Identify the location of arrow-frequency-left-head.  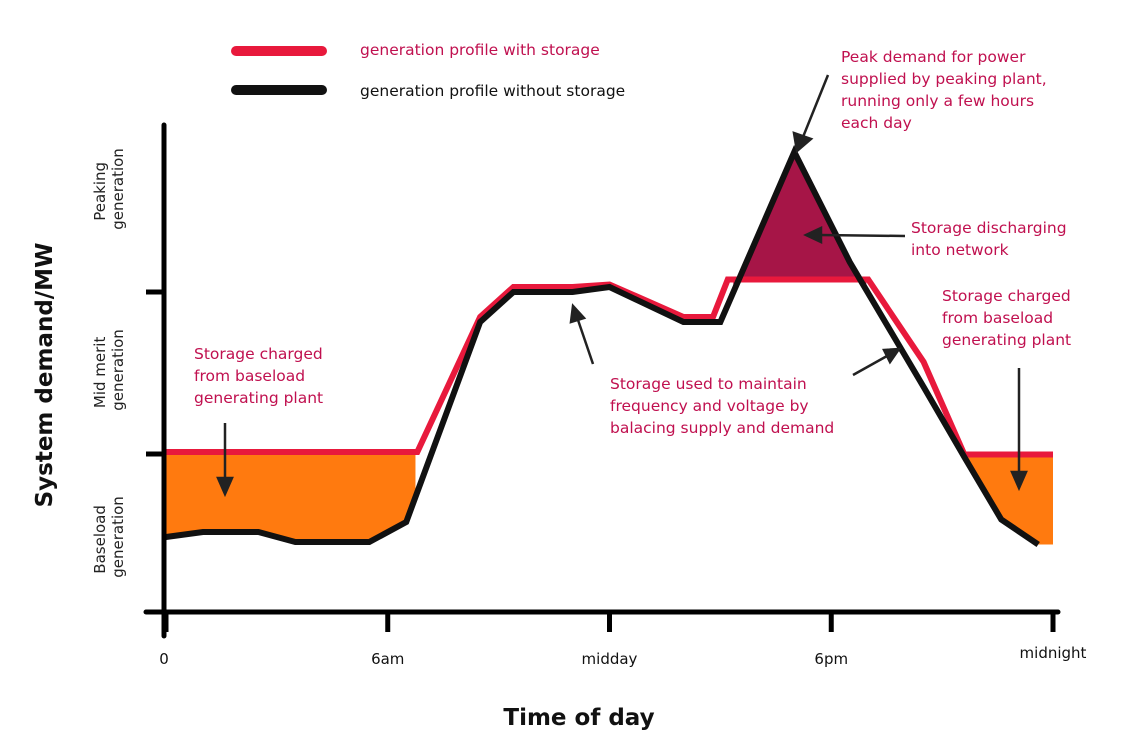
(578, 313).